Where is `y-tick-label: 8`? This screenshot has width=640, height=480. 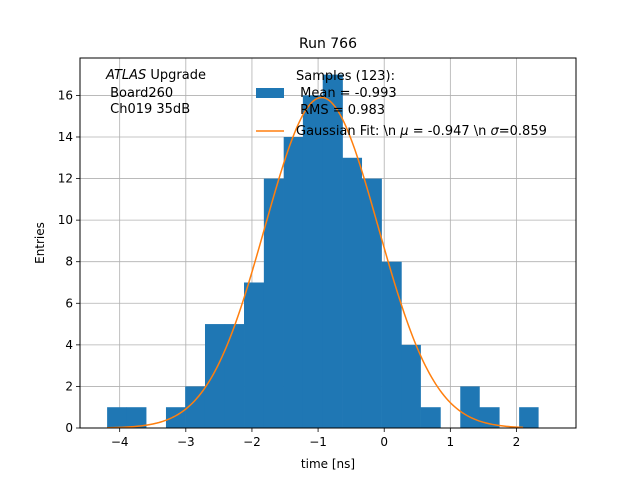
y-tick-label: 8 is located at coordinates (69, 262).